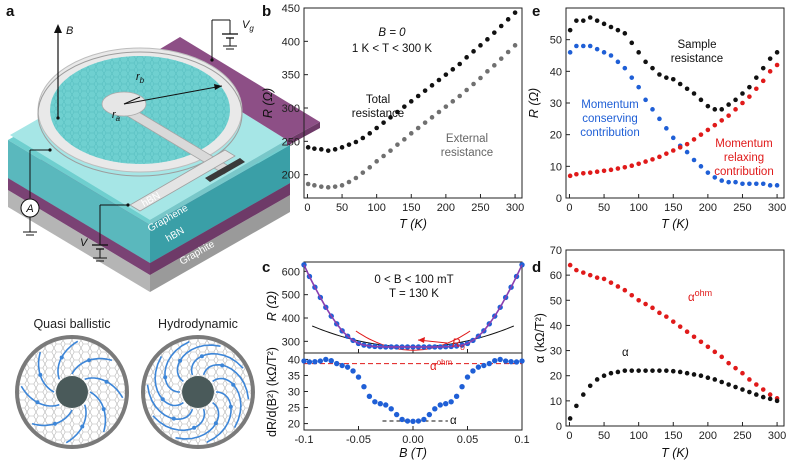 This screenshot has width=789, height=462. I want to click on panel-b-total-1: Total, so click(378, 100).